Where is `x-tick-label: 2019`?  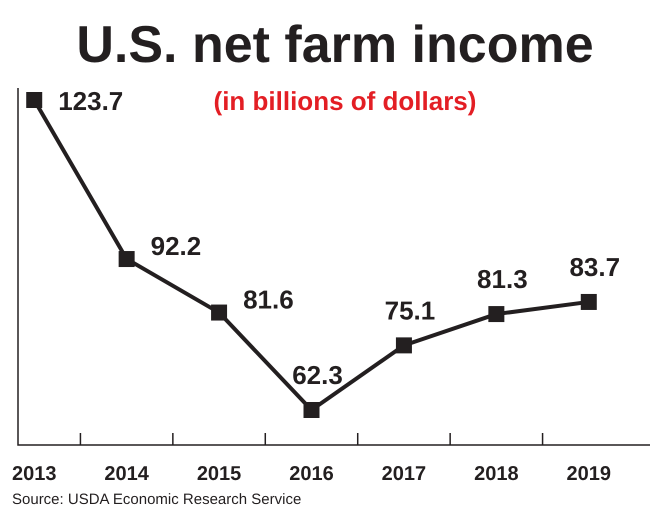
x-tick-label: 2019 is located at coordinates (589, 474).